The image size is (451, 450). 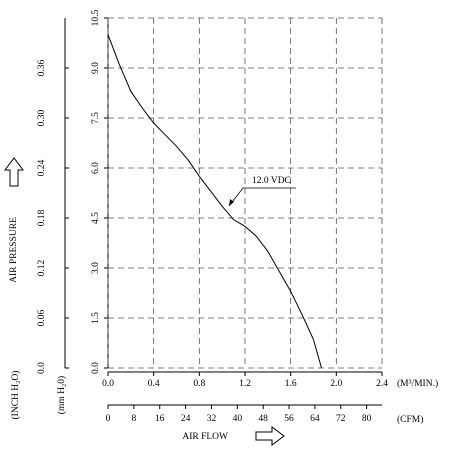 I want to click on x-unit-label: (M³/MIN.), so click(x=417, y=383).